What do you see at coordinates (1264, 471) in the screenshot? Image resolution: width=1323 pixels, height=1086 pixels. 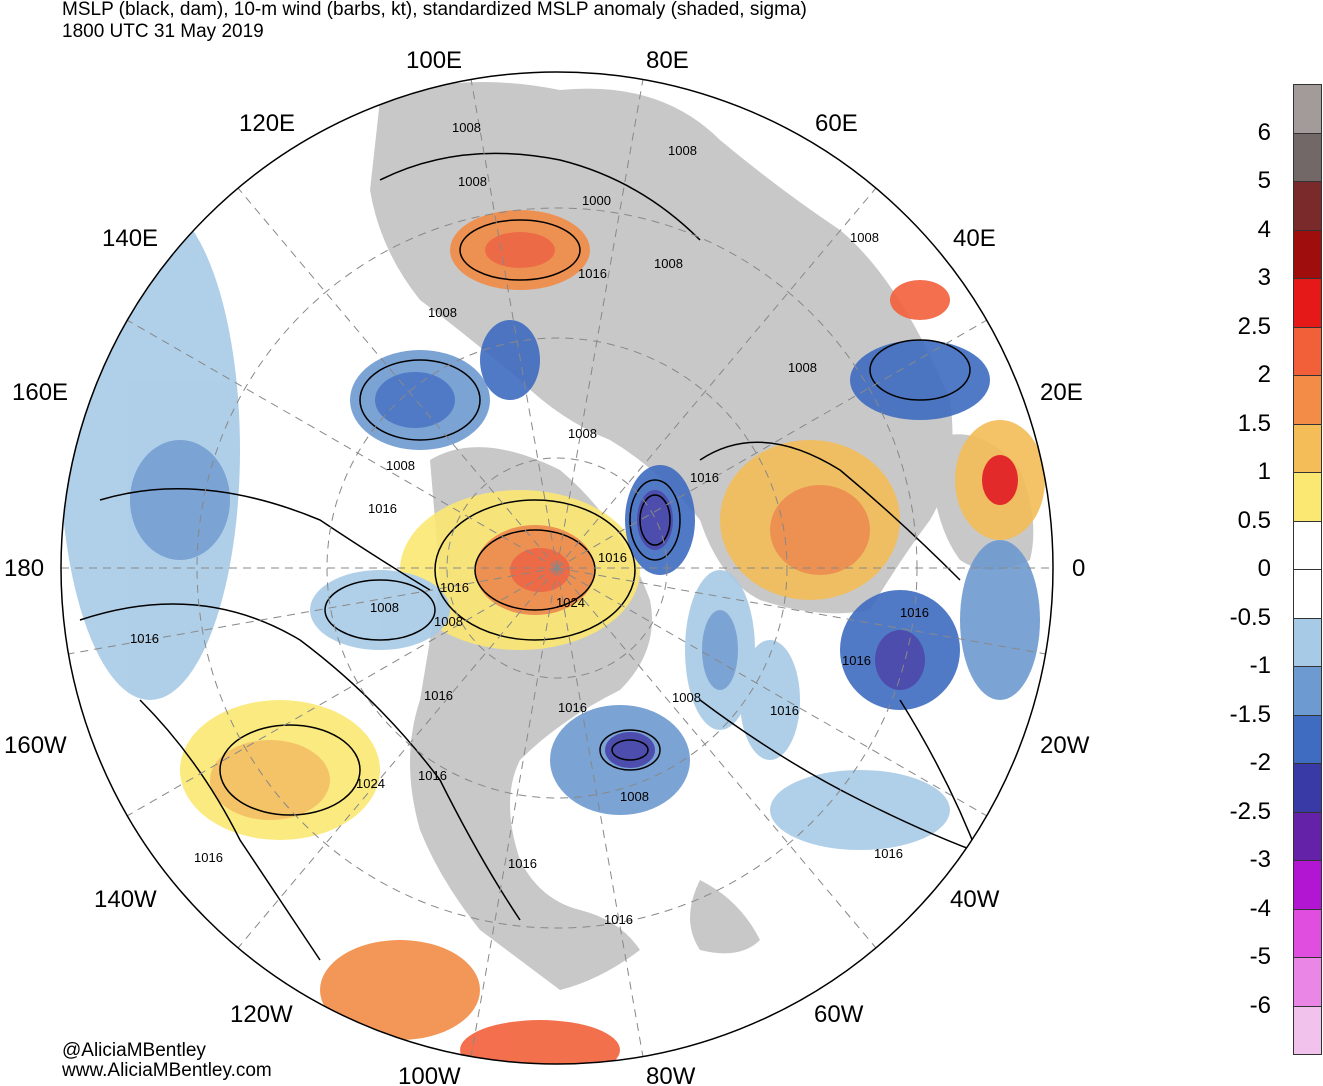 I see `colorbar-label: 1` at bounding box center [1264, 471].